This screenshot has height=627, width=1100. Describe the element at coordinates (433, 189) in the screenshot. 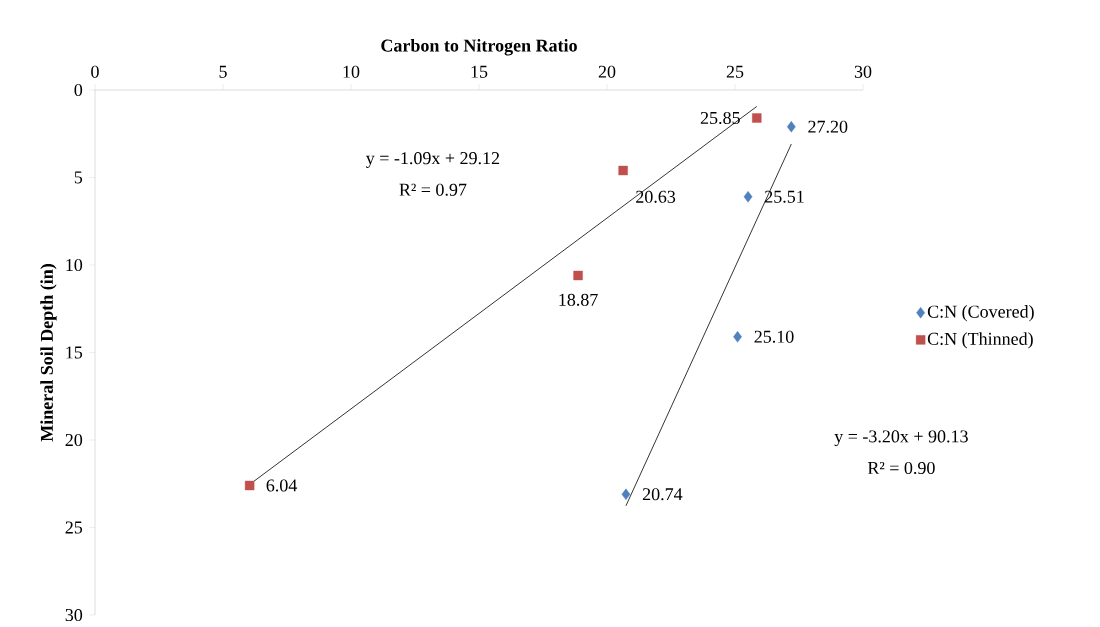

I see `annotation: R² = 0.97` at that location.